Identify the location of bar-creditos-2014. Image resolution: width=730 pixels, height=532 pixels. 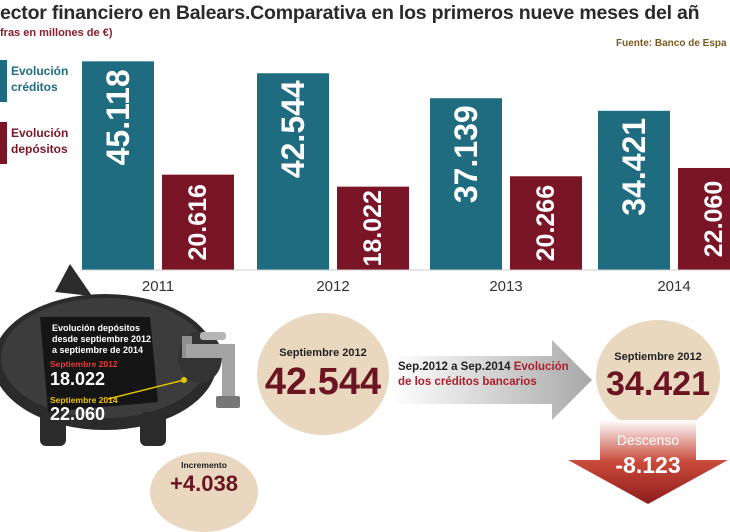
(634, 190).